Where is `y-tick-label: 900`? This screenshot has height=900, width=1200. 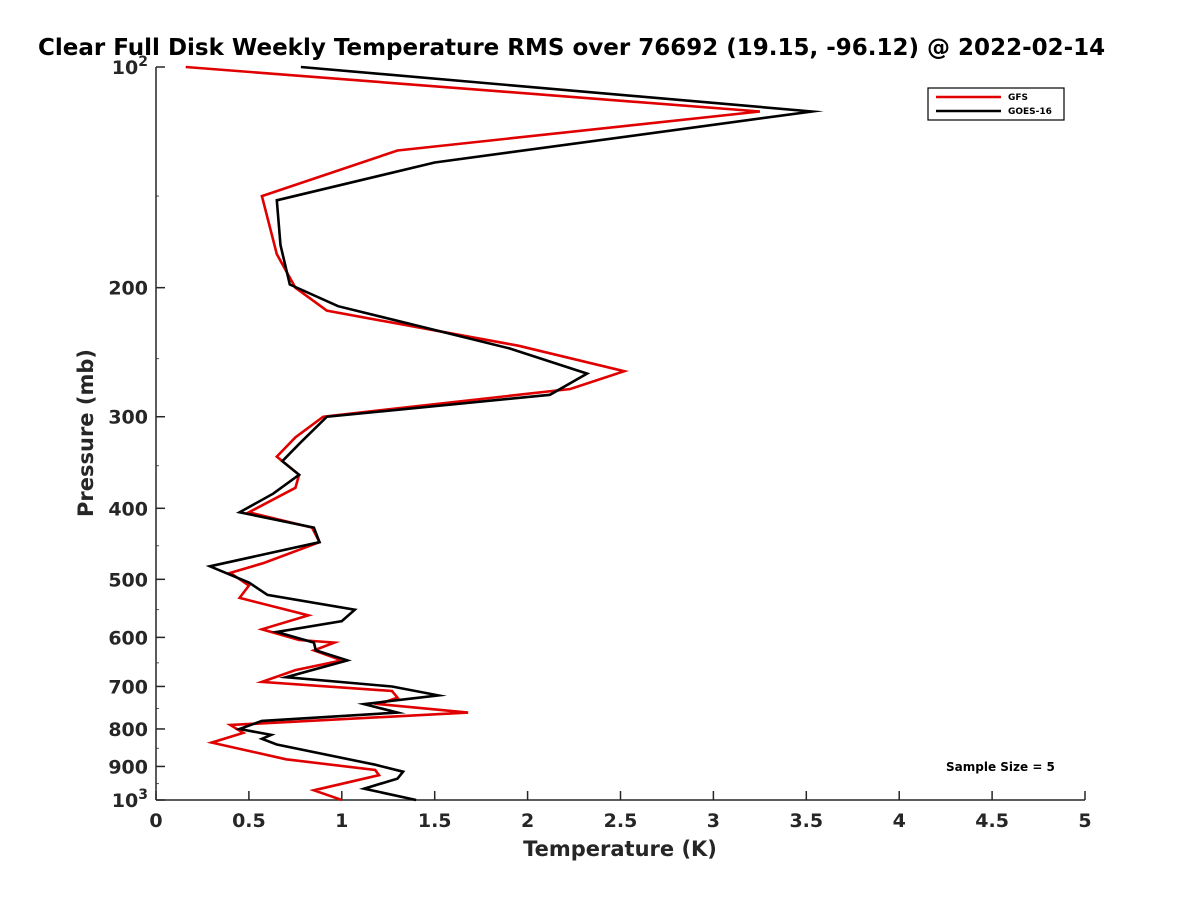 y-tick-label: 900 is located at coordinates (128, 767).